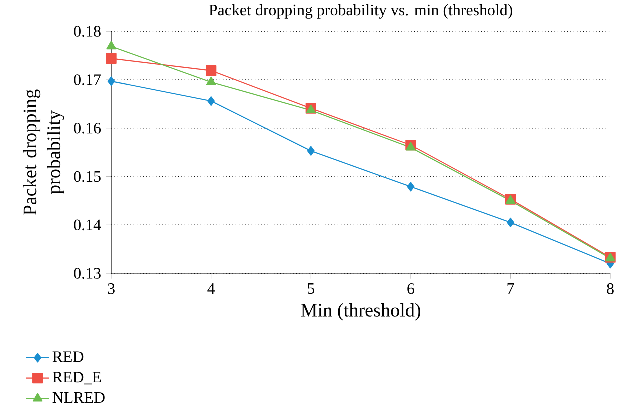 The image size is (634, 412). What do you see at coordinates (88, 80) in the screenshot?
I see `y-tick-label: 0.17` at bounding box center [88, 80].